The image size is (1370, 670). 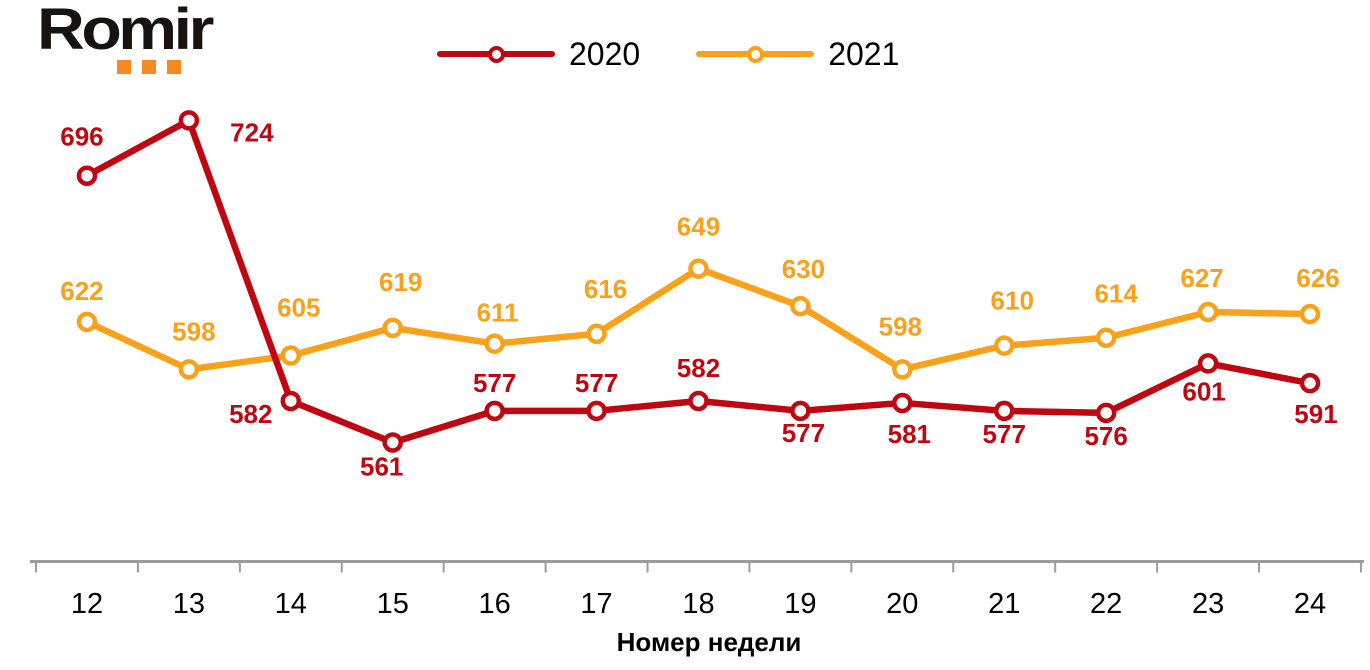 What do you see at coordinates (902, 604) in the screenshot?
I see `x-tick-label: 20` at bounding box center [902, 604].